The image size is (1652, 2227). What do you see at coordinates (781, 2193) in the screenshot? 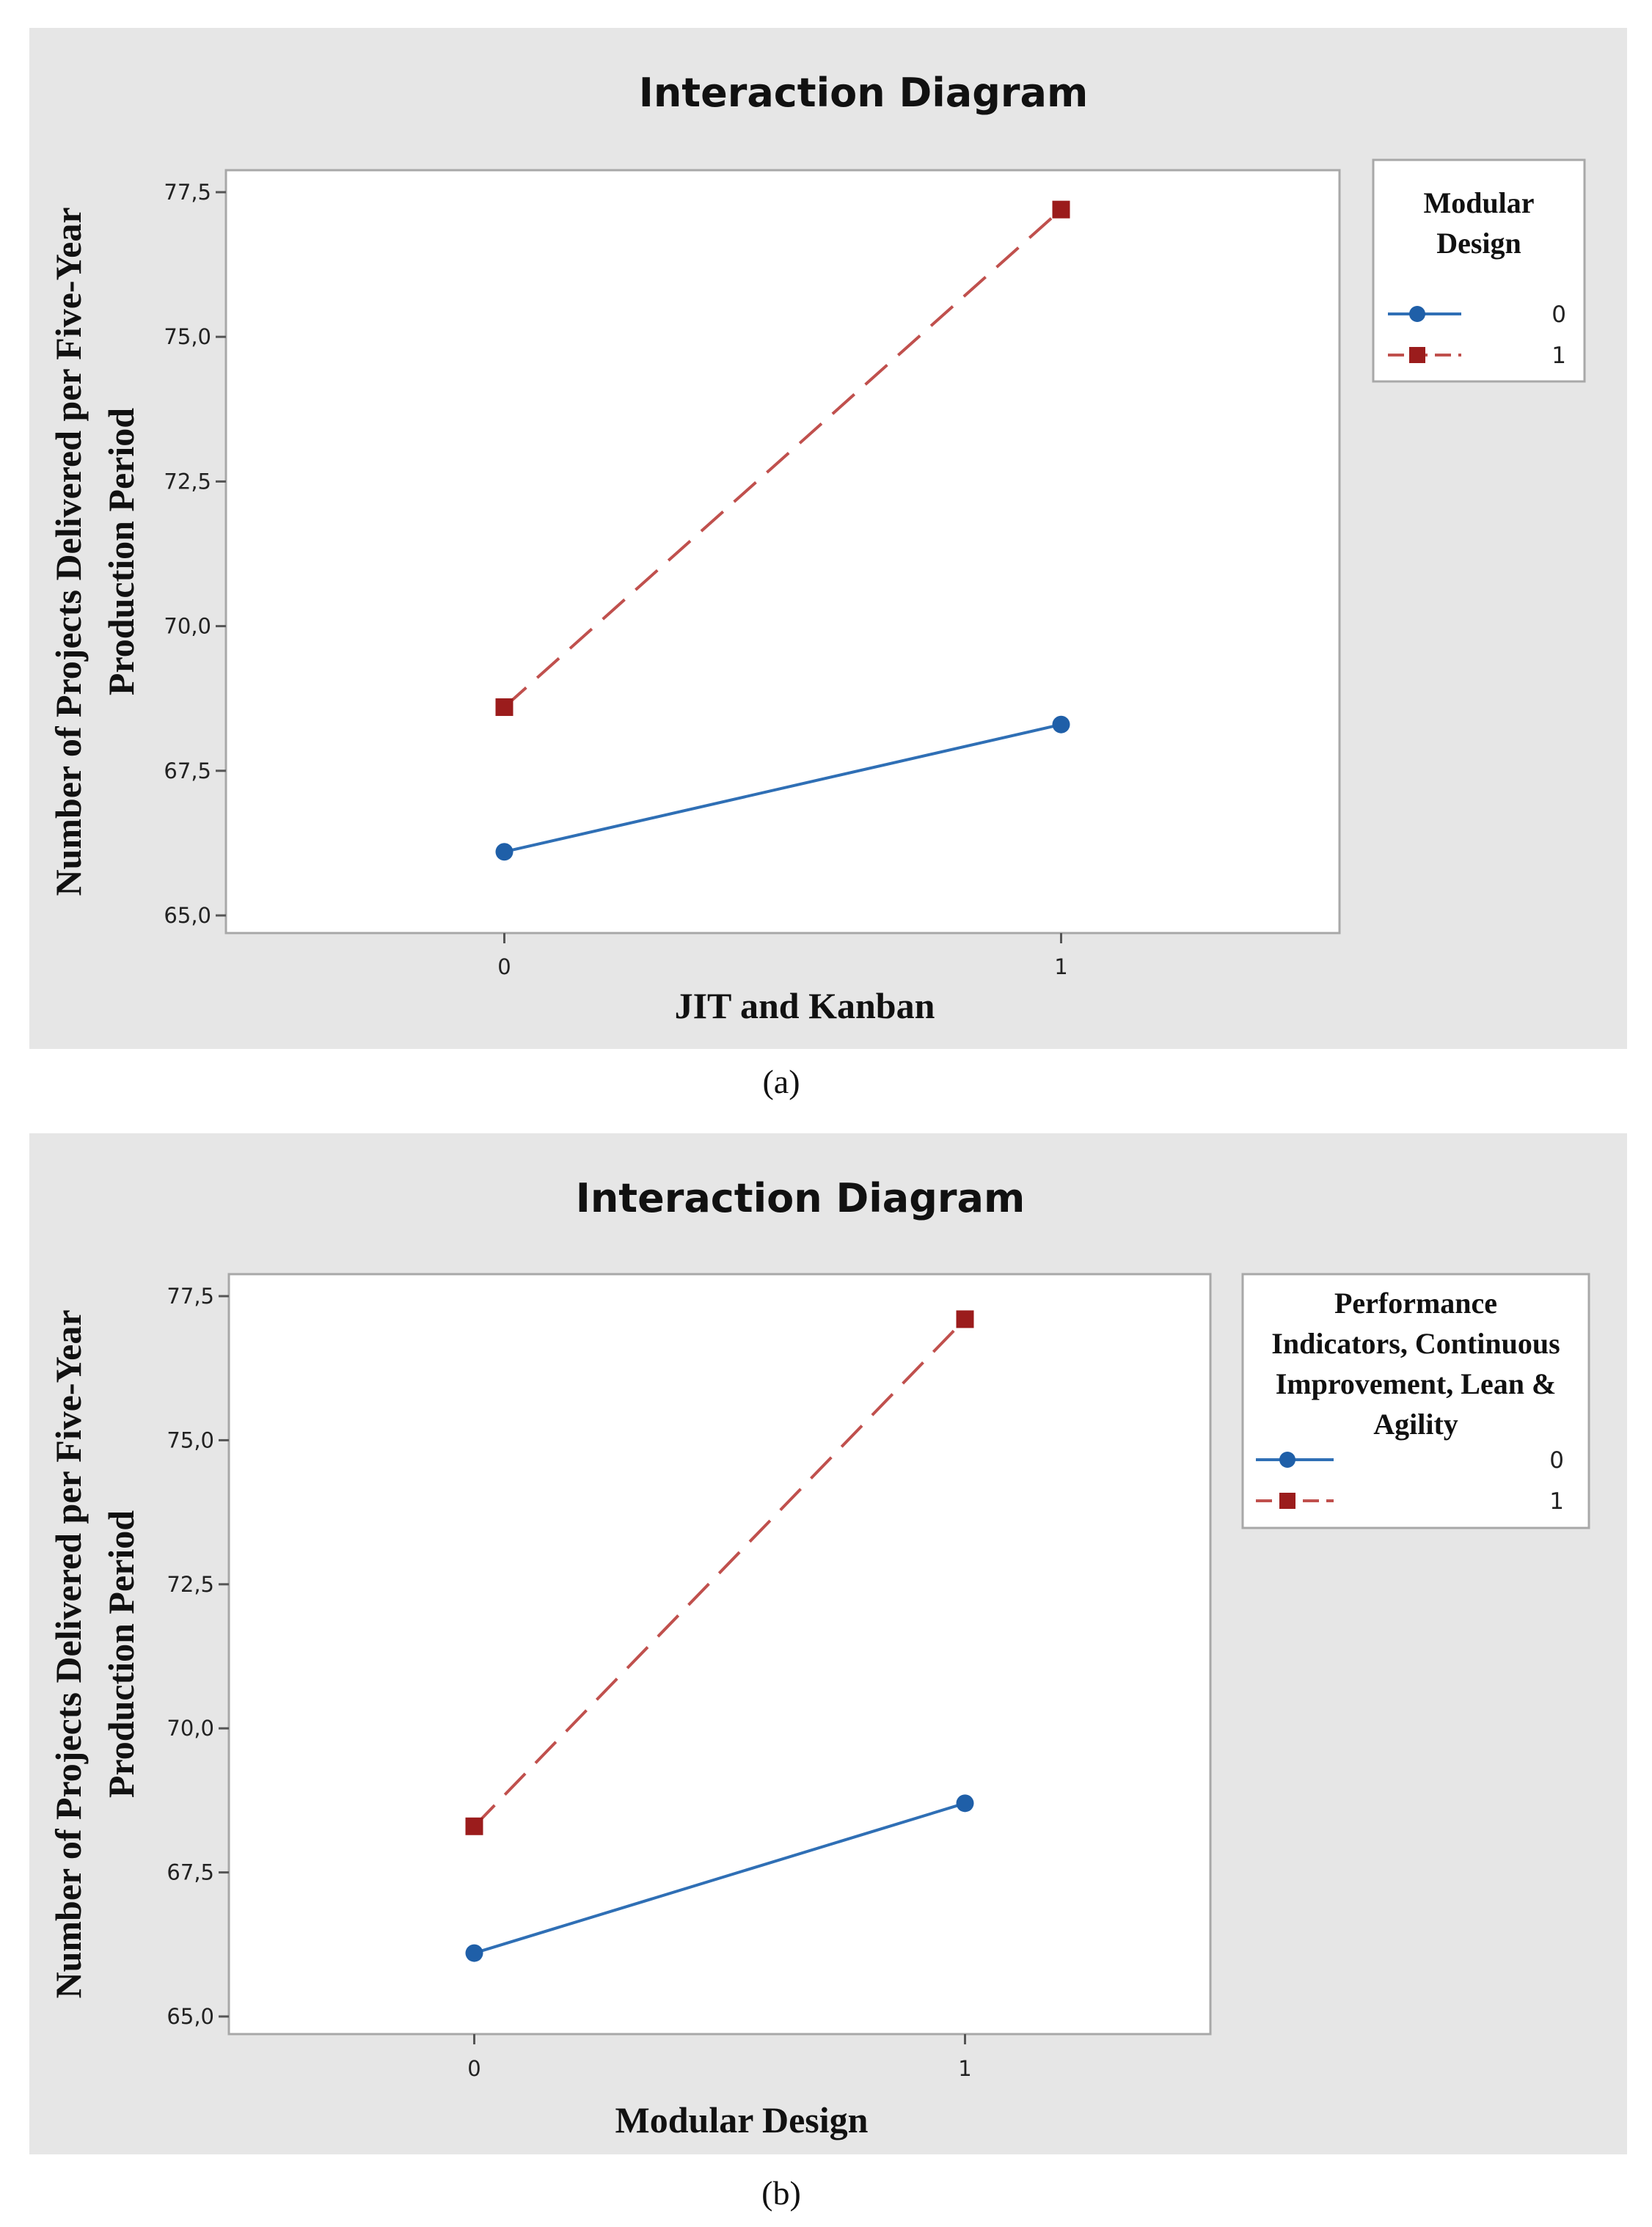
I see `figure-caption: (b)` at bounding box center [781, 2193].